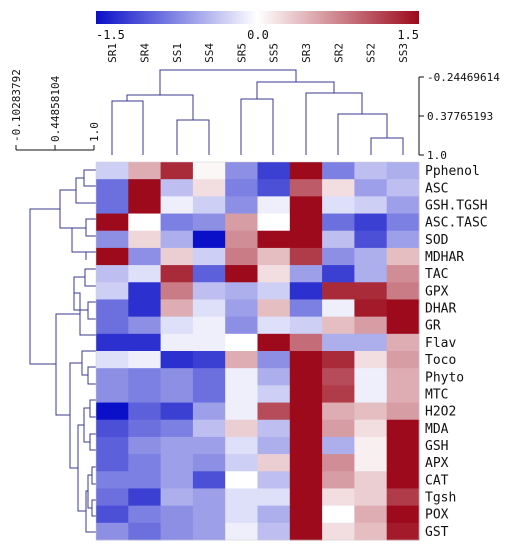 The width and height of the screenshot is (514, 550). Describe the element at coordinates (437, 480) in the screenshot. I see `row-label: CAT` at that location.